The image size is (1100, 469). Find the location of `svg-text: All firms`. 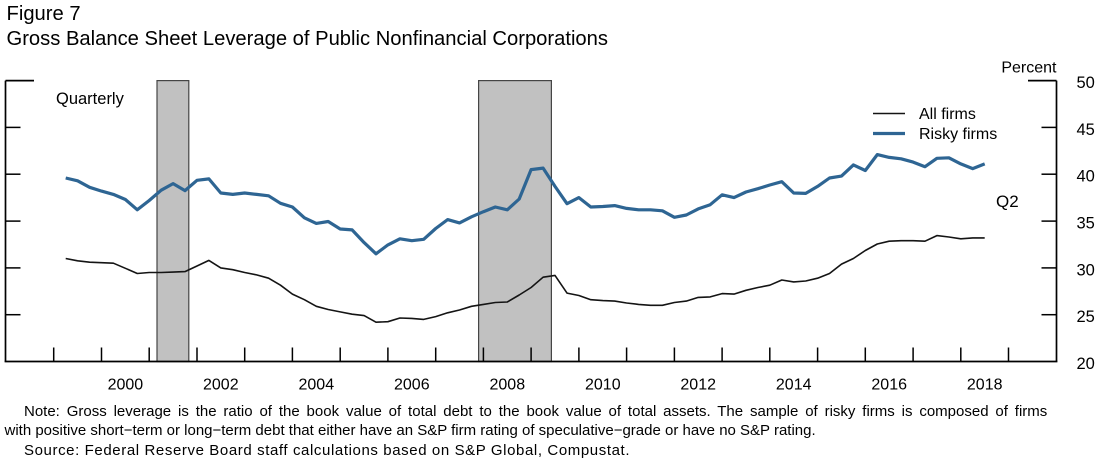

svg-text: All firms is located at coordinates (947, 114).